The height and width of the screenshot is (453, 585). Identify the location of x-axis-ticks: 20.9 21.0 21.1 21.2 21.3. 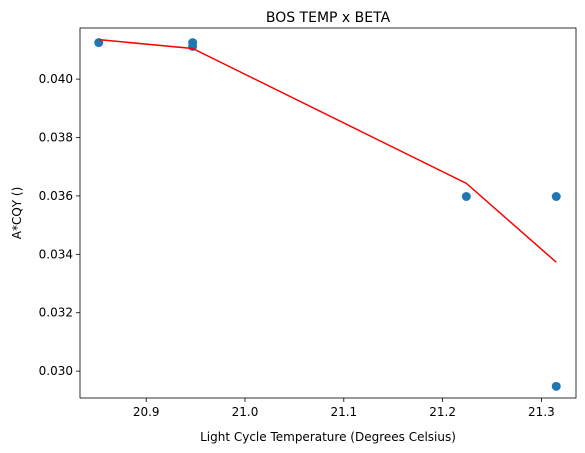
(344, 408).